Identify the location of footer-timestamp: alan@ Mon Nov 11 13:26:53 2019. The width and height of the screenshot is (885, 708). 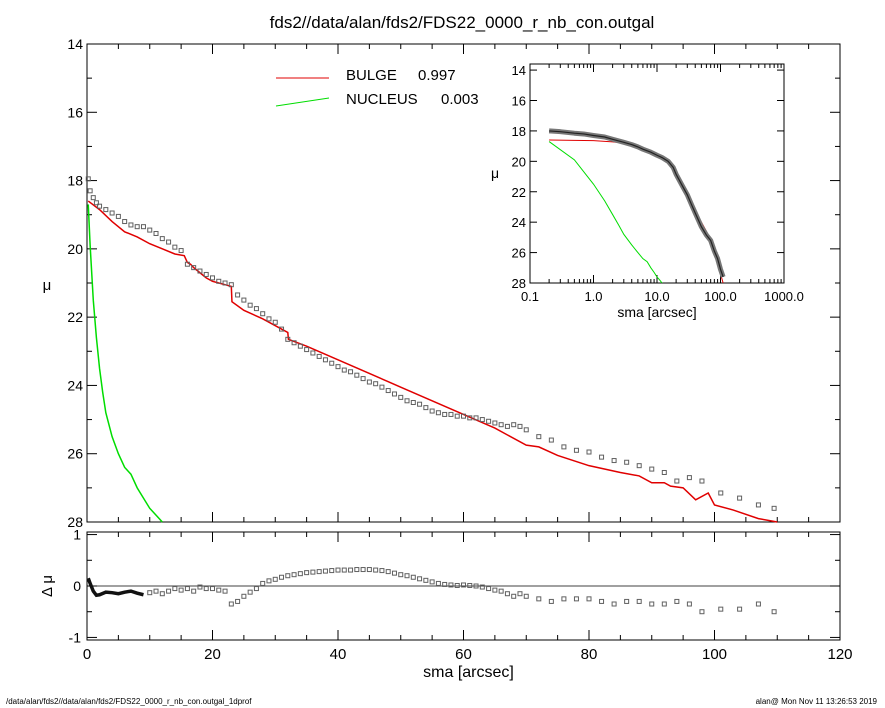
(816, 701).